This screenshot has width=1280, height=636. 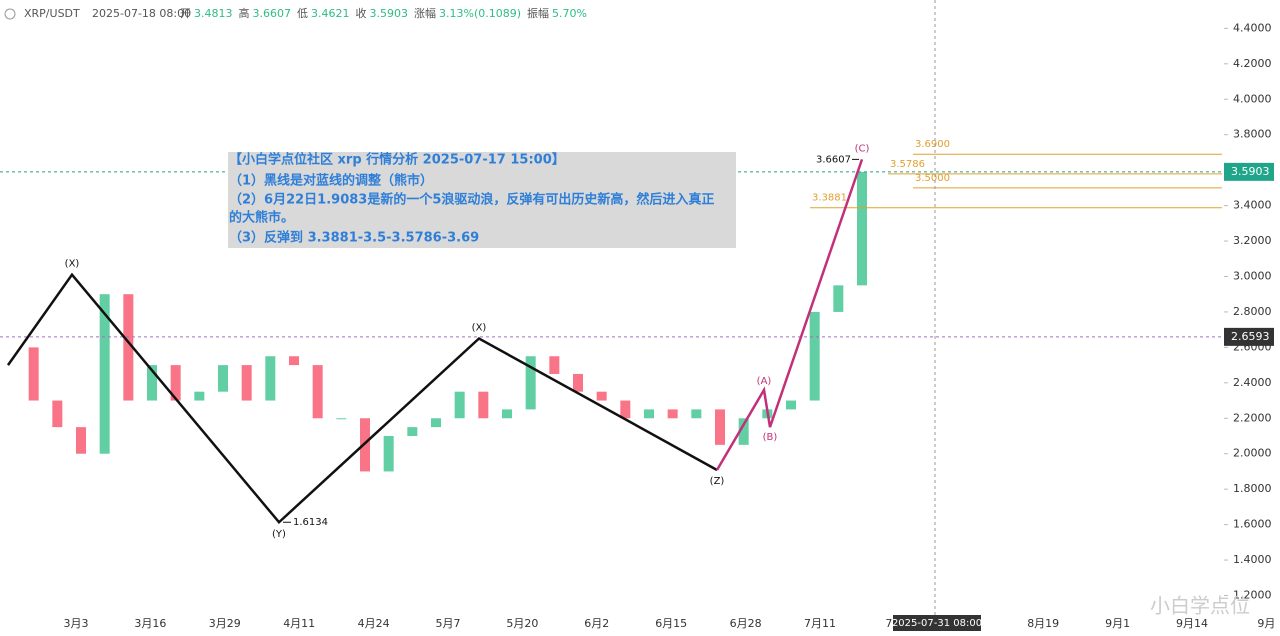 I want to click on level-label: 3.3881, so click(x=829, y=198).